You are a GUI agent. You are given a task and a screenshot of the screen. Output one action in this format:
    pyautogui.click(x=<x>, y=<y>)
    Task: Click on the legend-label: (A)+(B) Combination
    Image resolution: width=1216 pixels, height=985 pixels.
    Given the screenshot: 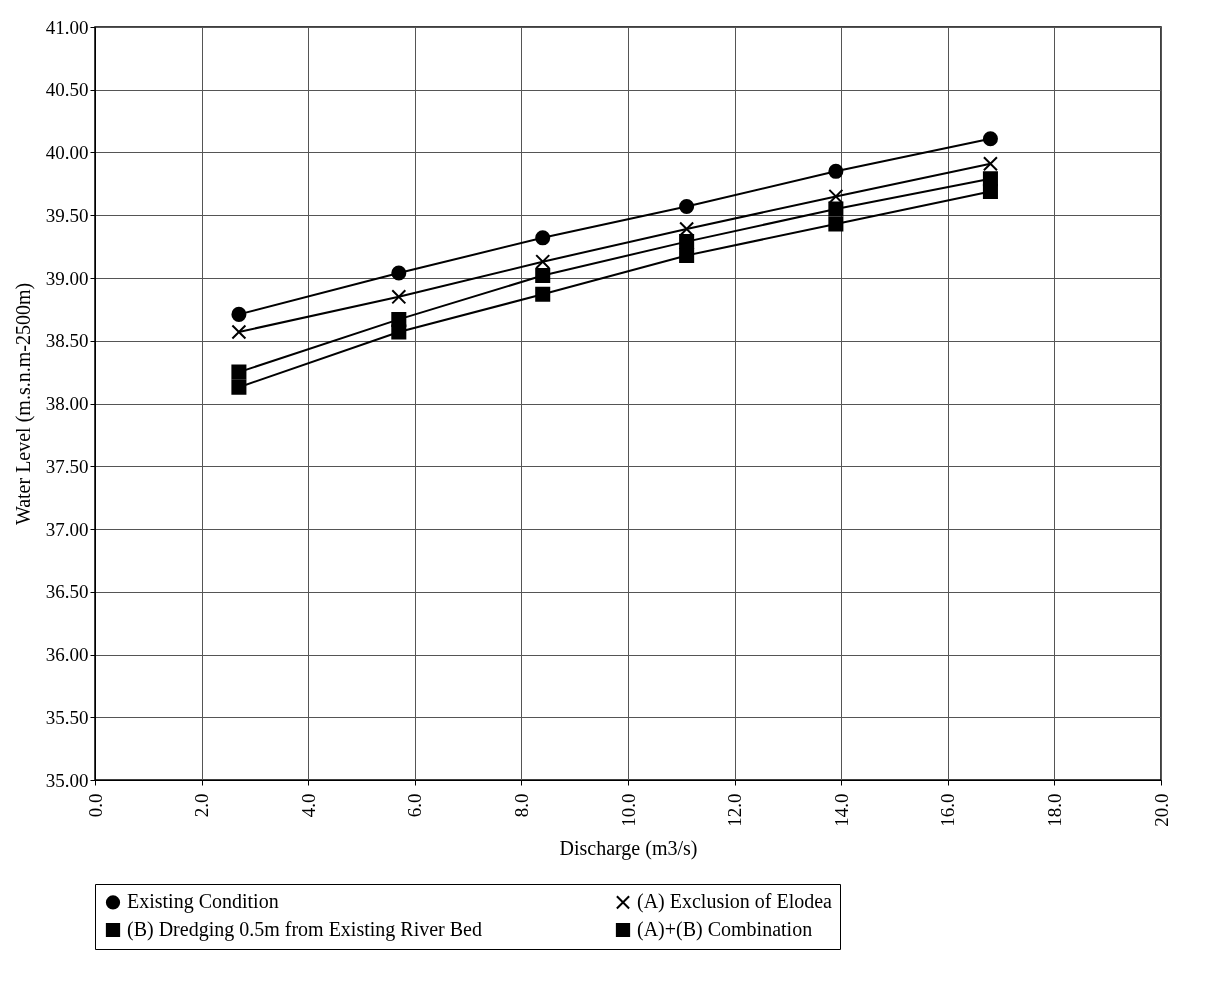 What is the action you would take?
    pyautogui.click(x=725, y=929)
    